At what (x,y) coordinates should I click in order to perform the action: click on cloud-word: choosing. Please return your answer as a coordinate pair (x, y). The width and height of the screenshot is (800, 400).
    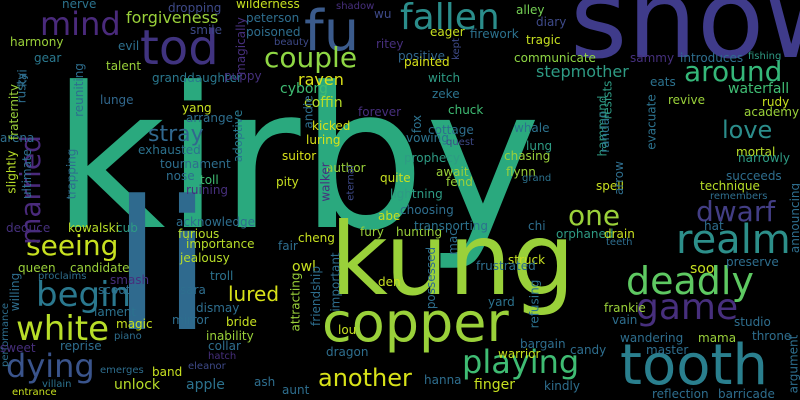
    Looking at the image, I should click on (427, 210).